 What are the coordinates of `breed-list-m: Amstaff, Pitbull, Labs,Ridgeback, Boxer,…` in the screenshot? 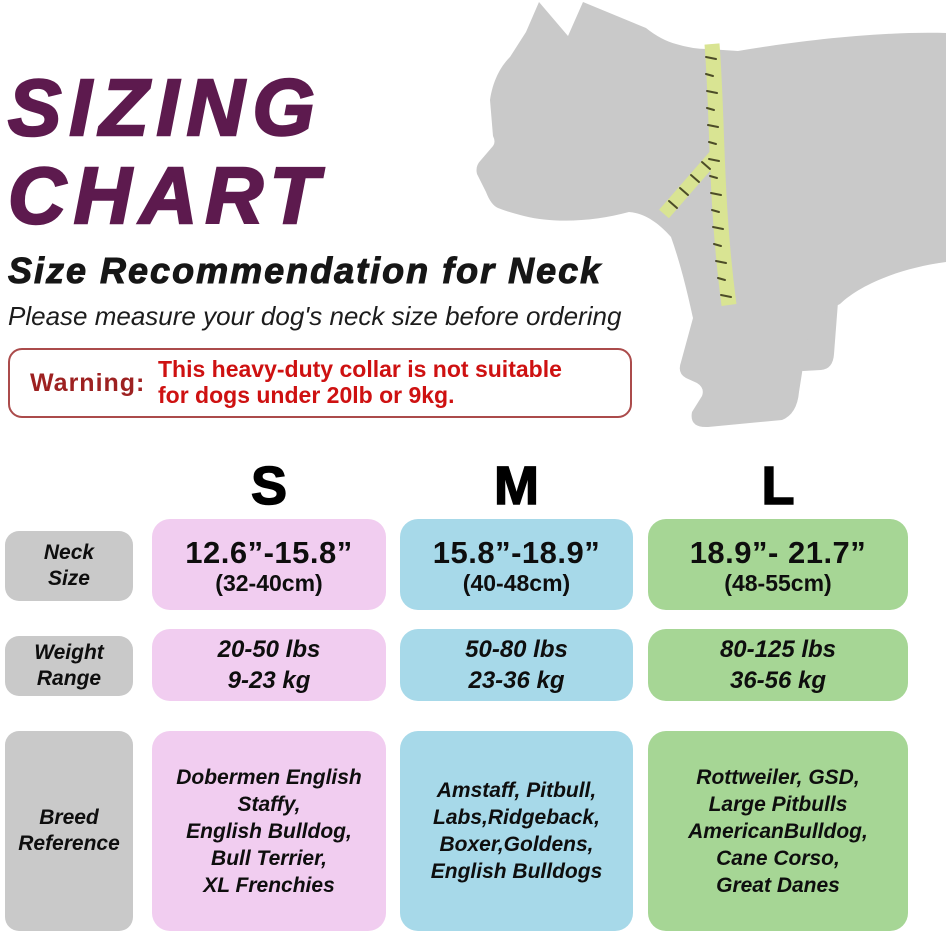 It's located at (516, 831).